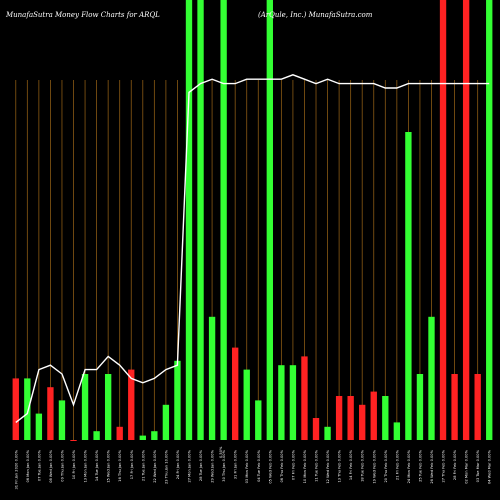  I want to click on x-tick-label: 13 Mon Jan 0.00%, so click(86, 465).